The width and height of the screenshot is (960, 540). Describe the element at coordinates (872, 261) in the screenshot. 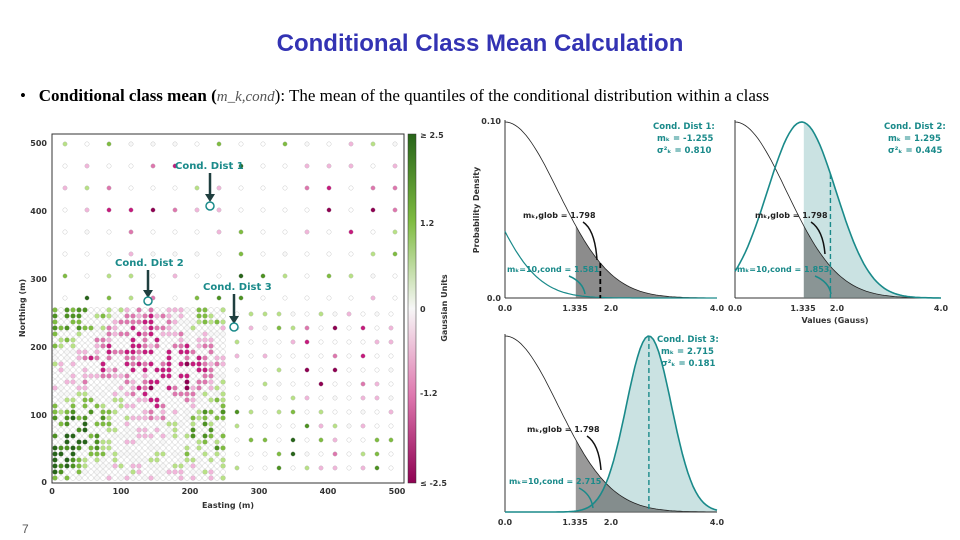

I see `panel2-global-shaded` at that location.